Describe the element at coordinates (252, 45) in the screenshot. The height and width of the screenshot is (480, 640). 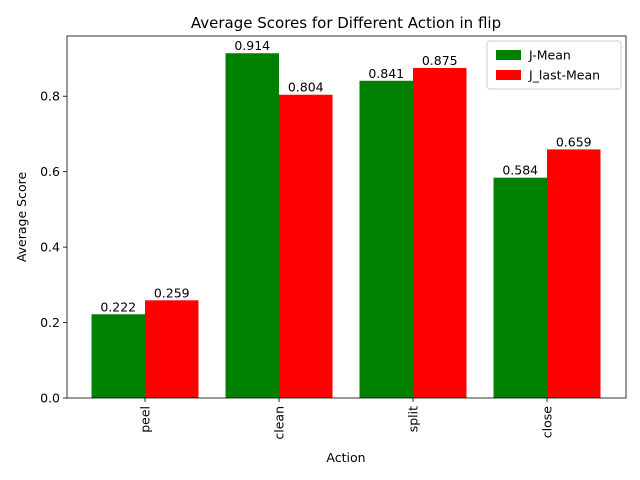
I see `data-label: 0.914` at that location.